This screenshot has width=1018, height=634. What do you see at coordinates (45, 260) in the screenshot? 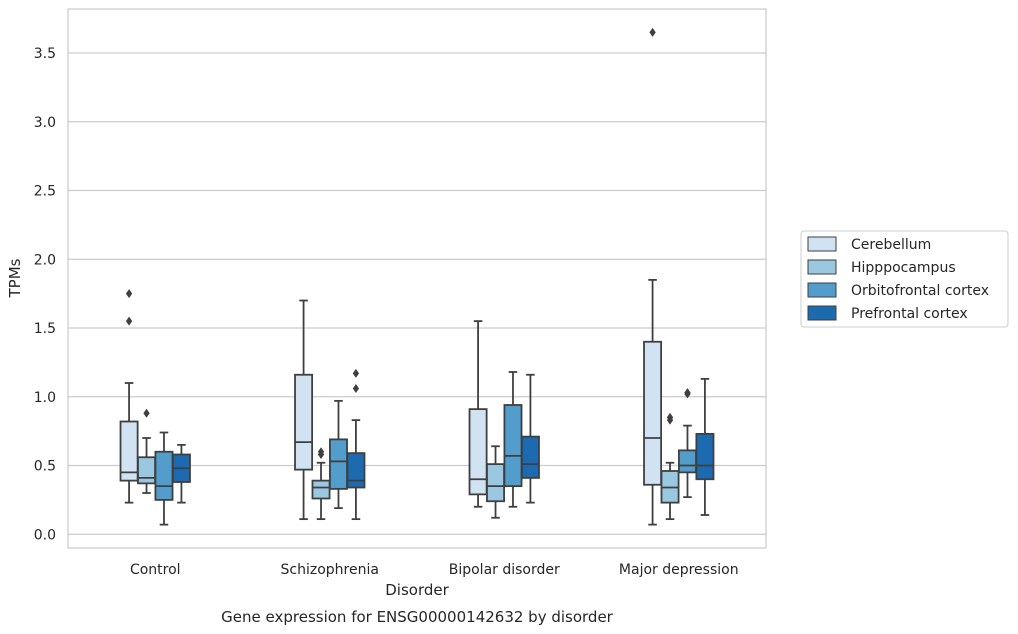
I see `y-tick-label: 2.0` at bounding box center [45, 260].